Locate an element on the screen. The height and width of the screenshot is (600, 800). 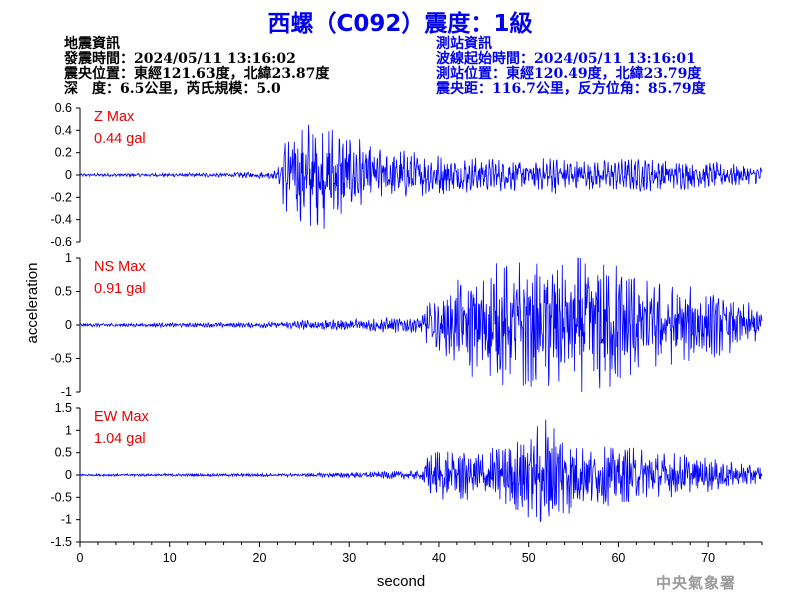
y-tick-label-z: -0.4 is located at coordinates (61, 220).